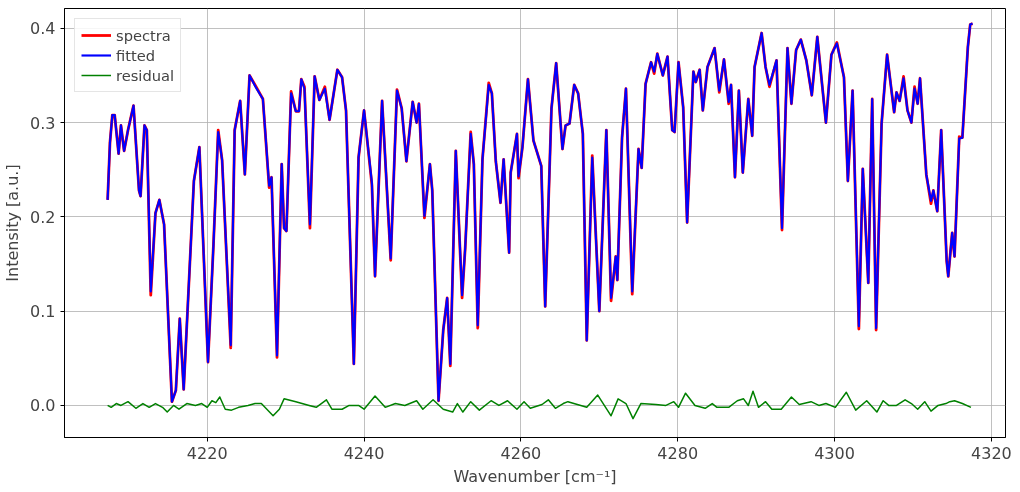 The width and height of the screenshot is (1020, 492). What do you see at coordinates (539, 405) in the screenshot?
I see `line-series` at bounding box center [539, 405].